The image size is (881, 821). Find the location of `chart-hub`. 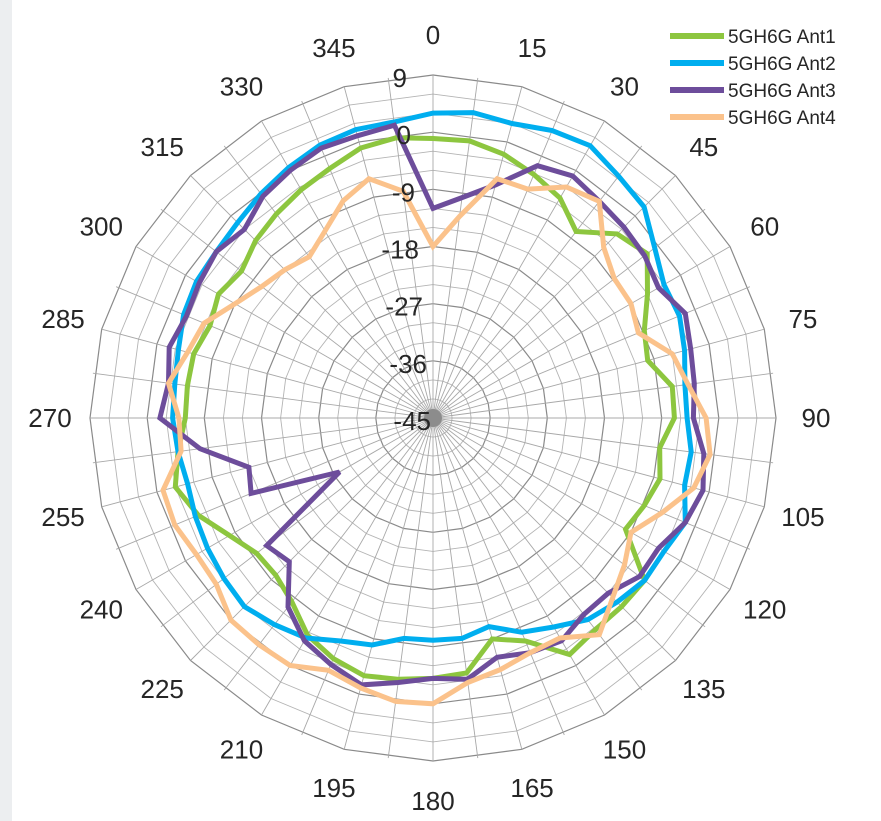

chart-hub is located at coordinates (433, 418).